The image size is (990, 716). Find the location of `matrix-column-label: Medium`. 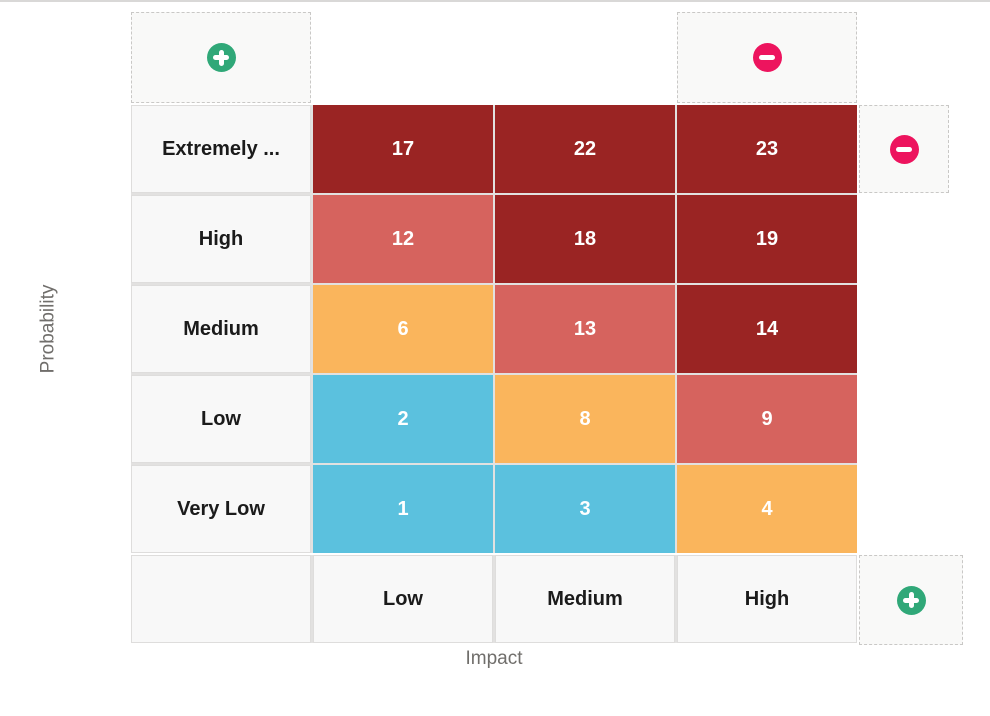

matrix-column-label: Medium is located at coordinates (585, 599).